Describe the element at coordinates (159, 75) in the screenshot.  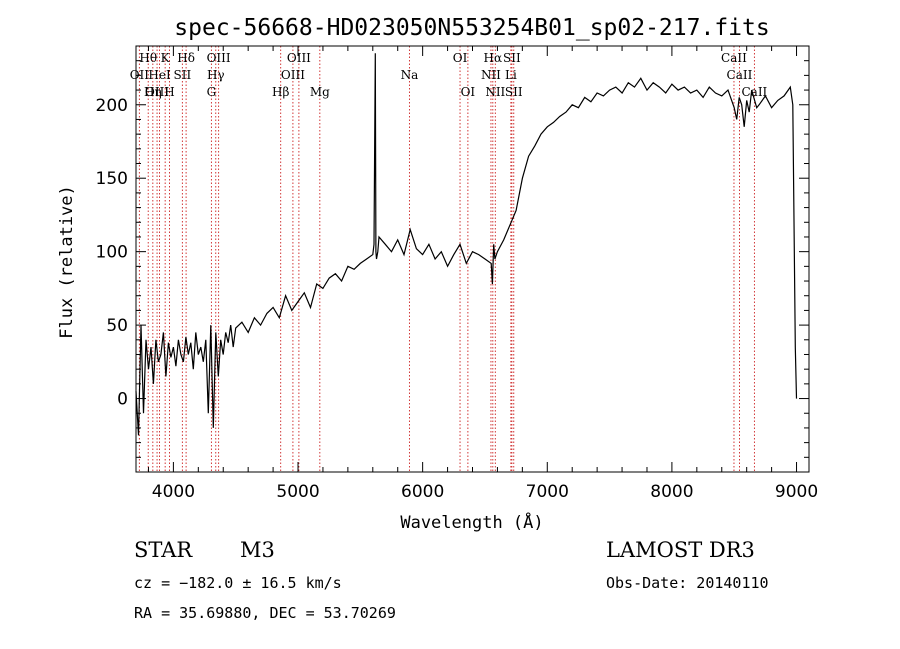
I see `spectral-line-label: HeI` at that location.